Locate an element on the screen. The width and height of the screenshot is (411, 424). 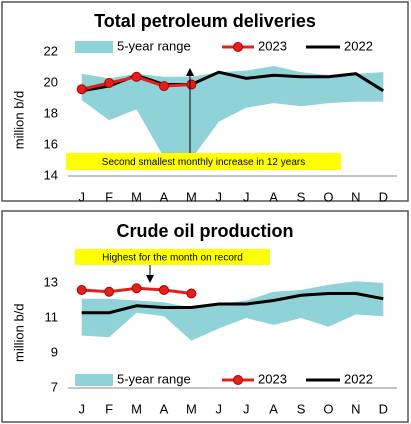
y-tick-label: 16 is located at coordinates (51, 143).